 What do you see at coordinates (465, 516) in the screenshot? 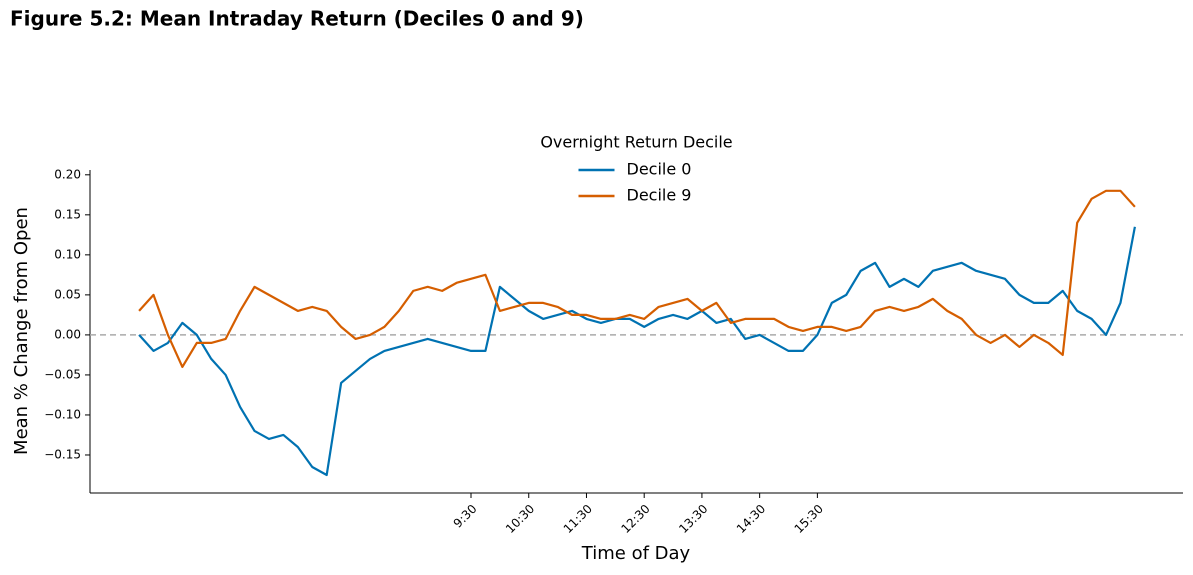
I see `x-tick-label: 9:30` at bounding box center [465, 516].